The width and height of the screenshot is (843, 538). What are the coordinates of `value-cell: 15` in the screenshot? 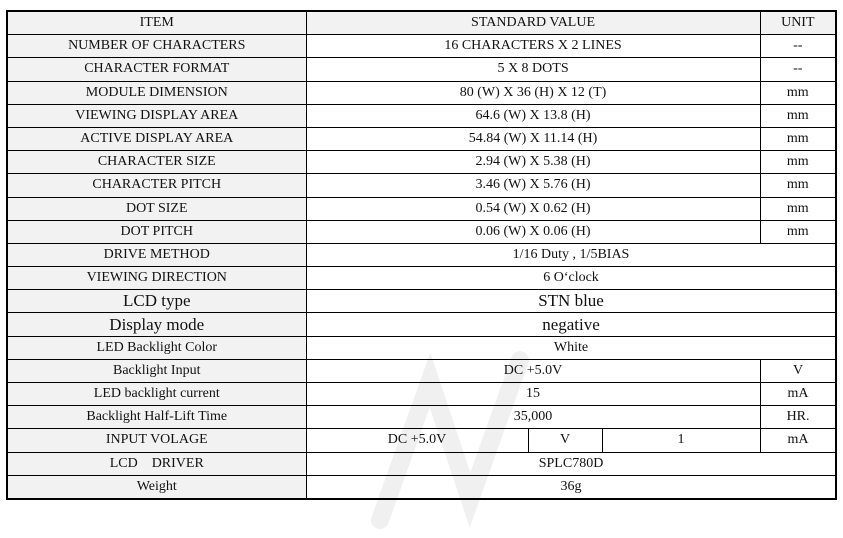 It's located at (533, 394).